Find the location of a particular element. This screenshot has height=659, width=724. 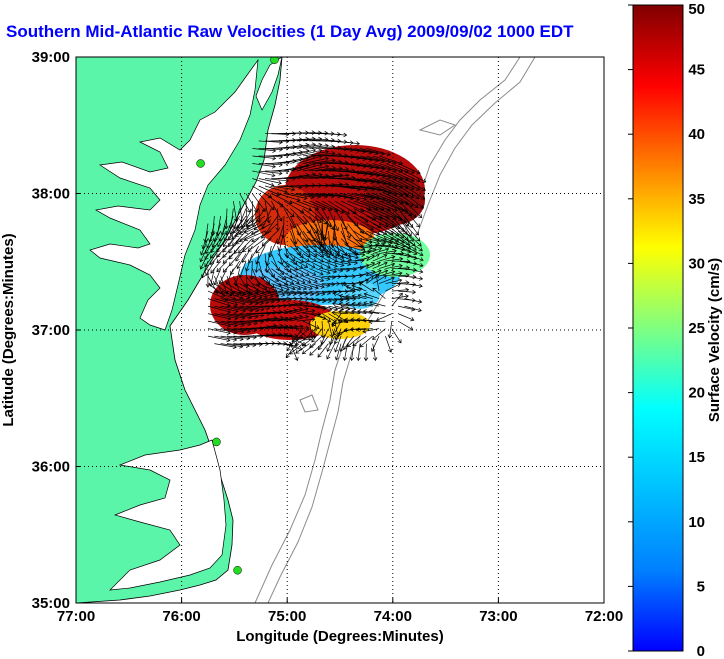

colorbar-tick-label: 0 is located at coordinates (701, 651).